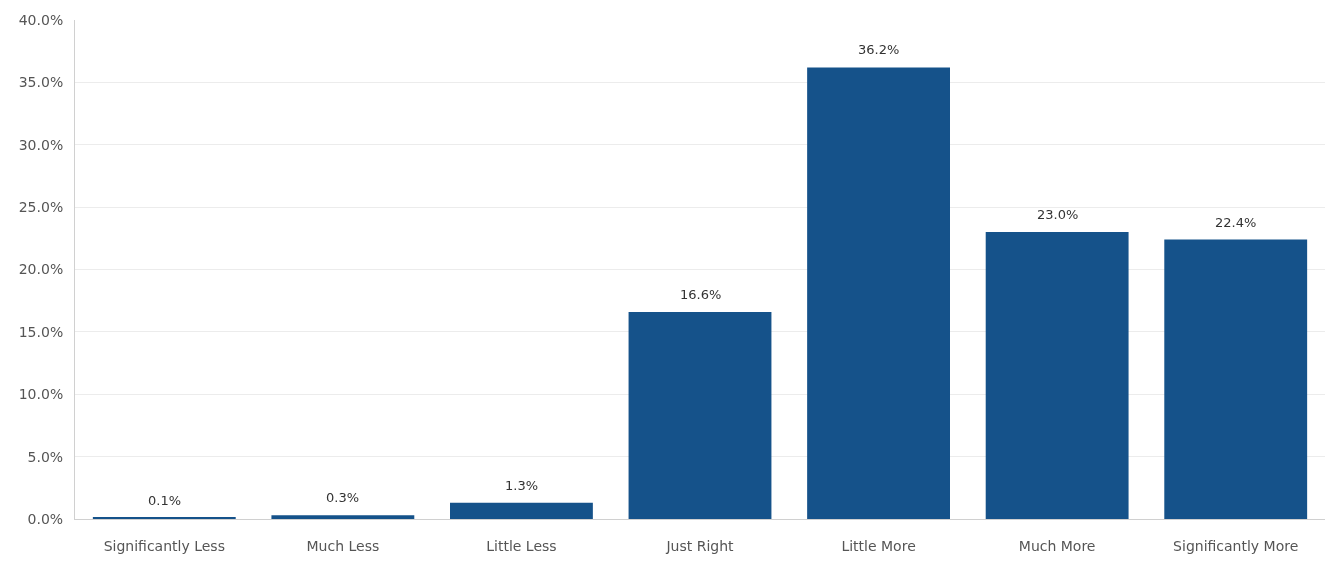 The width and height of the screenshot is (1340, 566). What do you see at coordinates (1236, 222) in the screenshot?
I see `data-label: 22.4%` at bounding box center [1236, 222].